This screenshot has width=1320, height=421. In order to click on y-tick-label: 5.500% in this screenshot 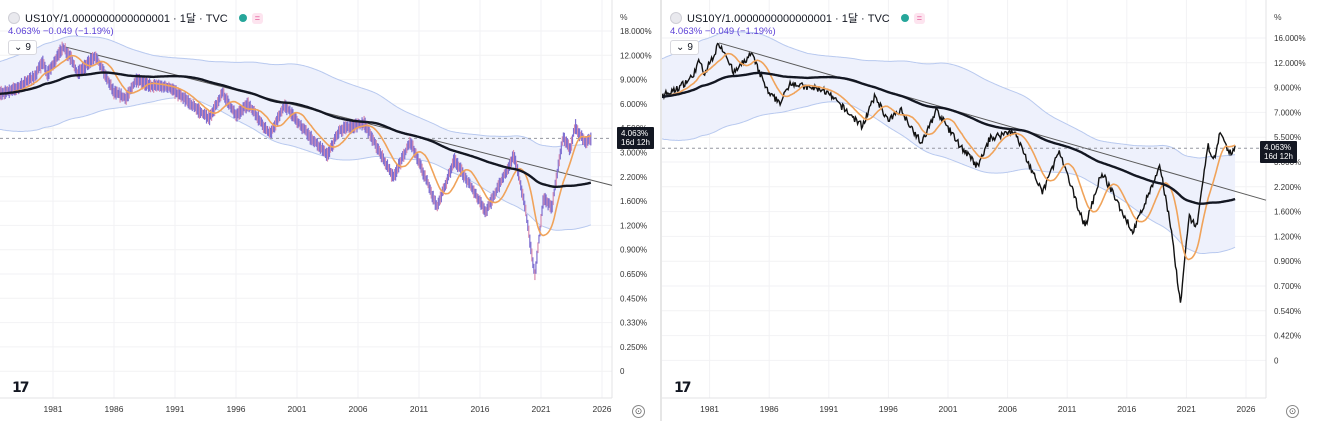, I will do `click(1287, 137)`.